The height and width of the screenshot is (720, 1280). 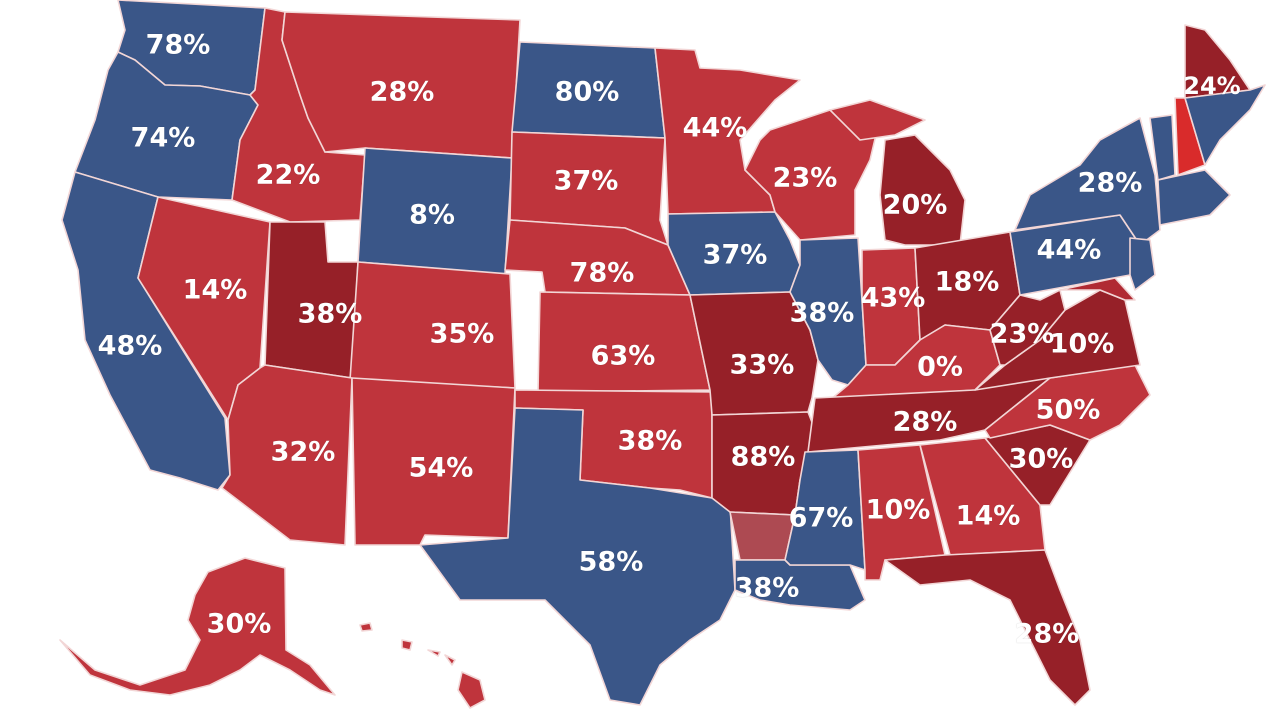 I want to click on label-tn: 28%, so click(x=925, y=422).